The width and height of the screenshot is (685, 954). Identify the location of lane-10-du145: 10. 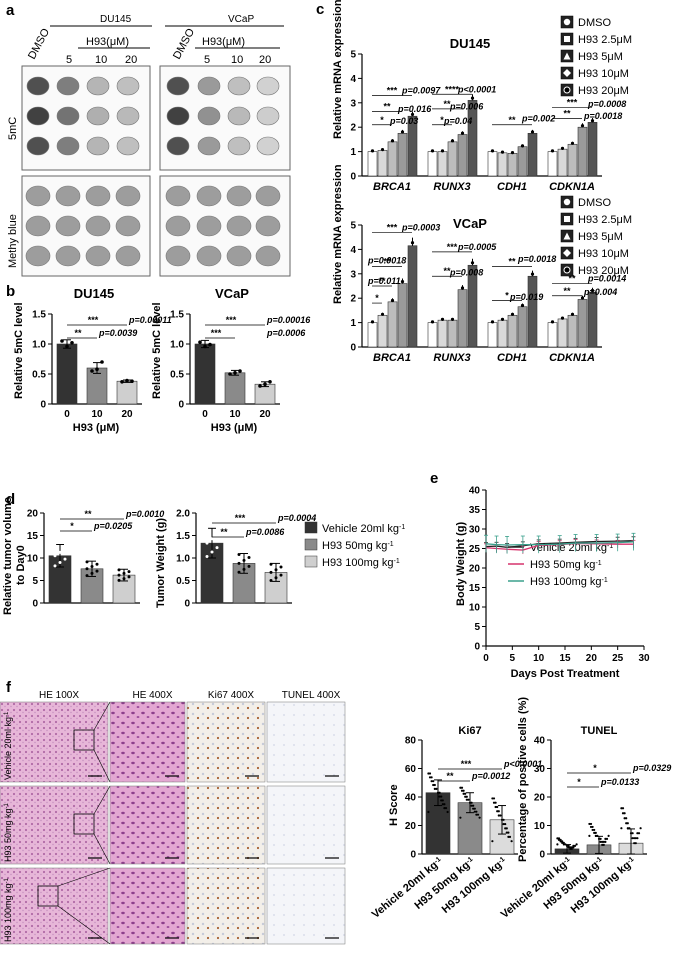
(101, 60).